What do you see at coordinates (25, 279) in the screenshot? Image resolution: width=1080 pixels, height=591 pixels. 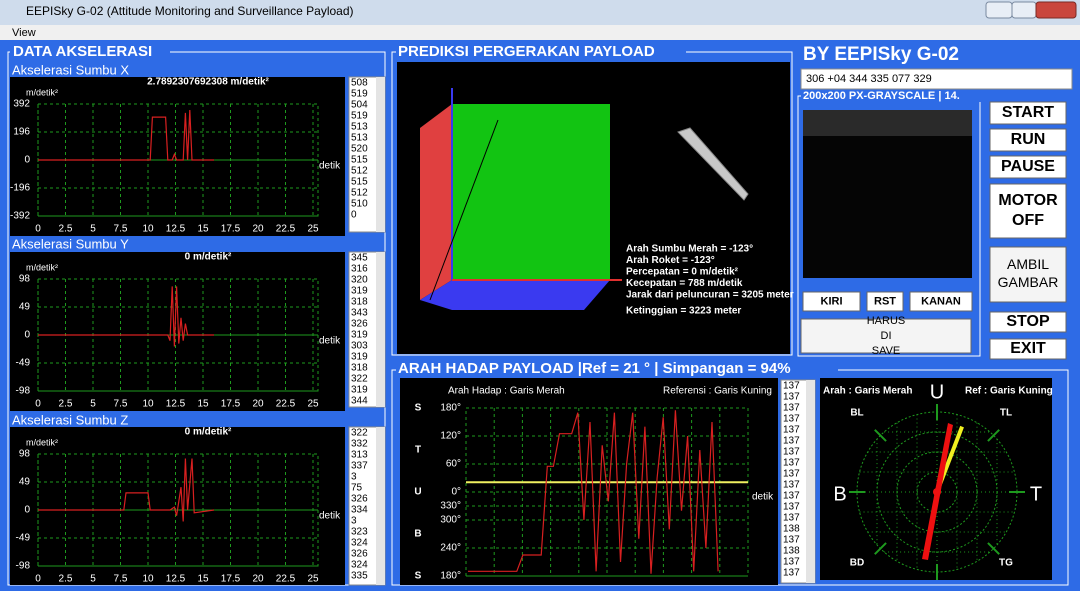 I see `y-tick-label: 98` at bounding box center [25, 279].